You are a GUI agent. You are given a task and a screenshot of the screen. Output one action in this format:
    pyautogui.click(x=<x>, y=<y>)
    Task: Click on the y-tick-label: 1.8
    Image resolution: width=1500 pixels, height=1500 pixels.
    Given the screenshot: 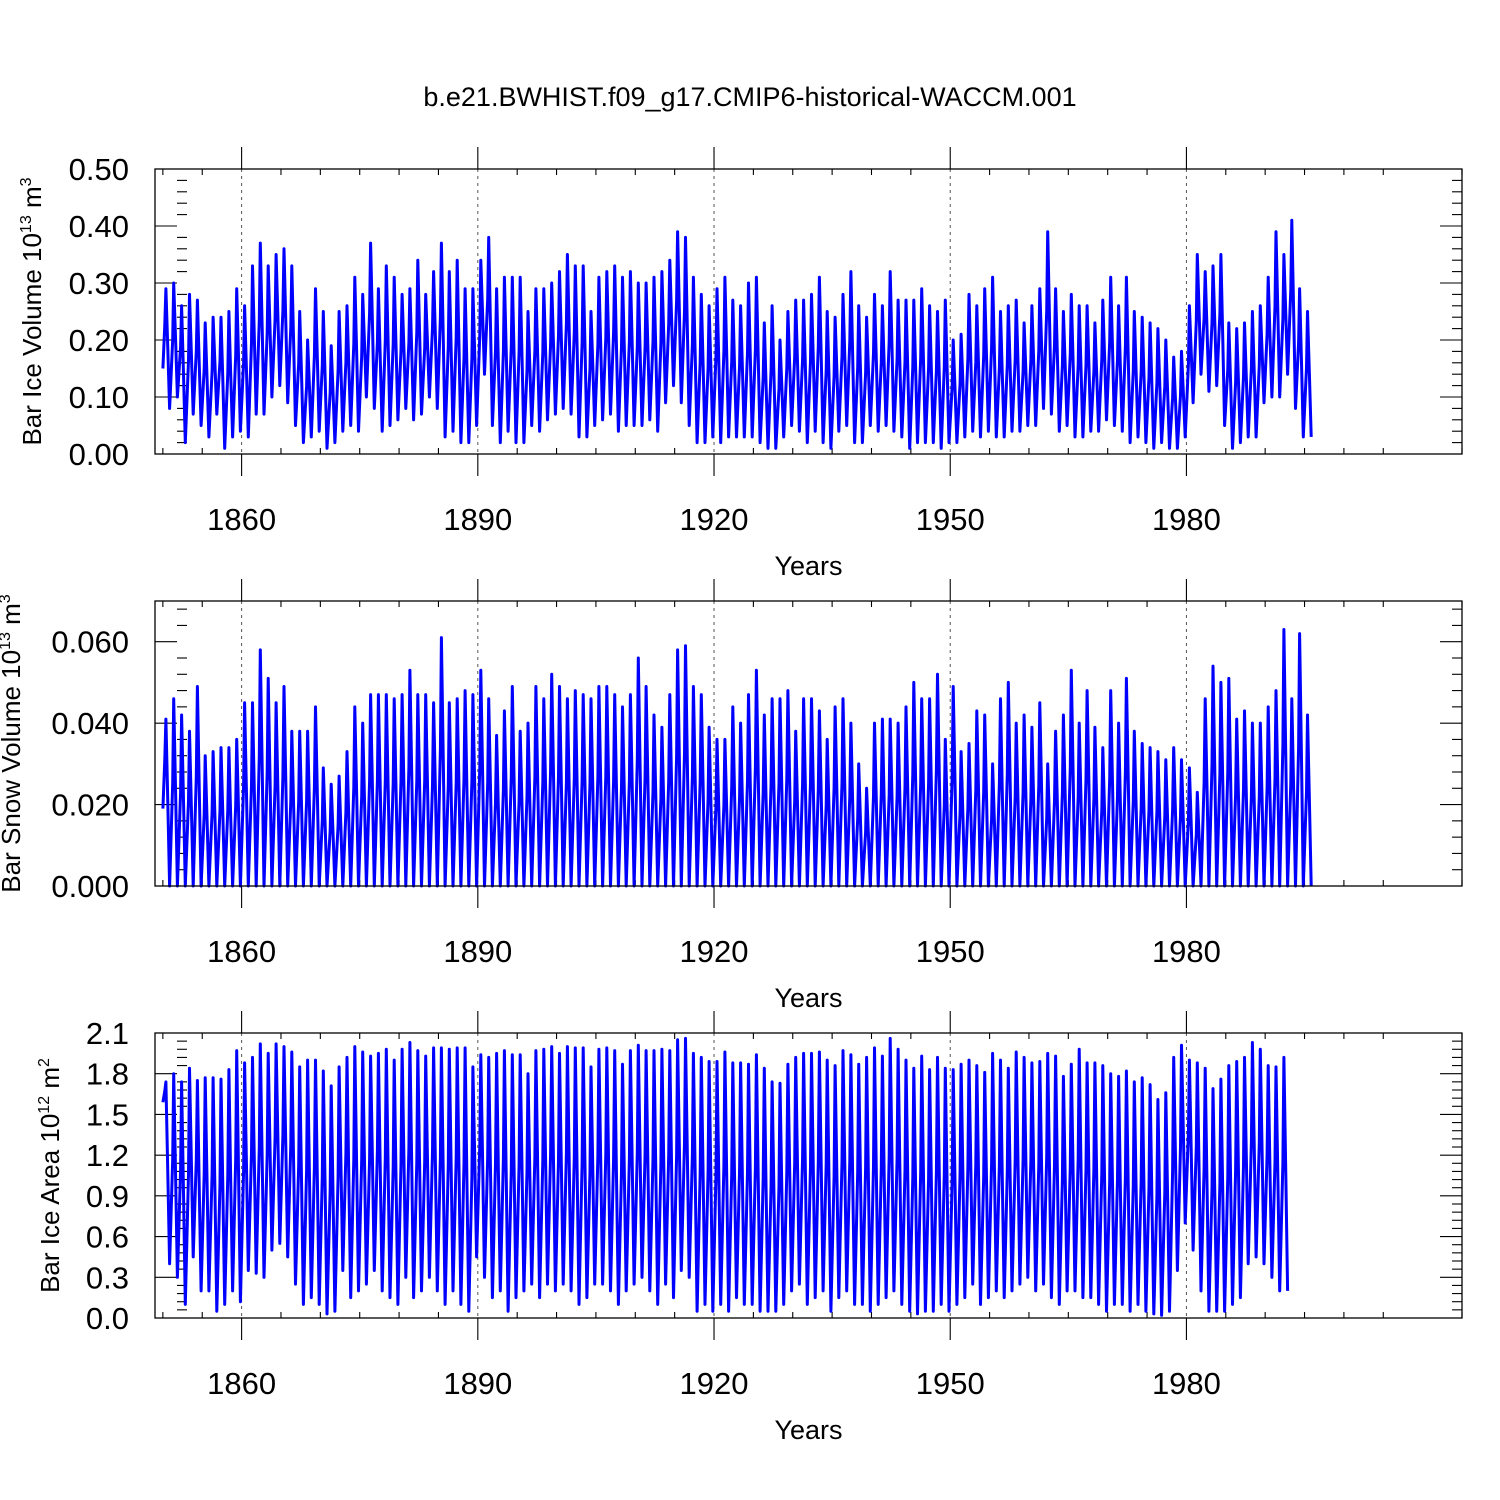 What is the action you would take?
    pyautogui.click(x=107, y=1074)
    